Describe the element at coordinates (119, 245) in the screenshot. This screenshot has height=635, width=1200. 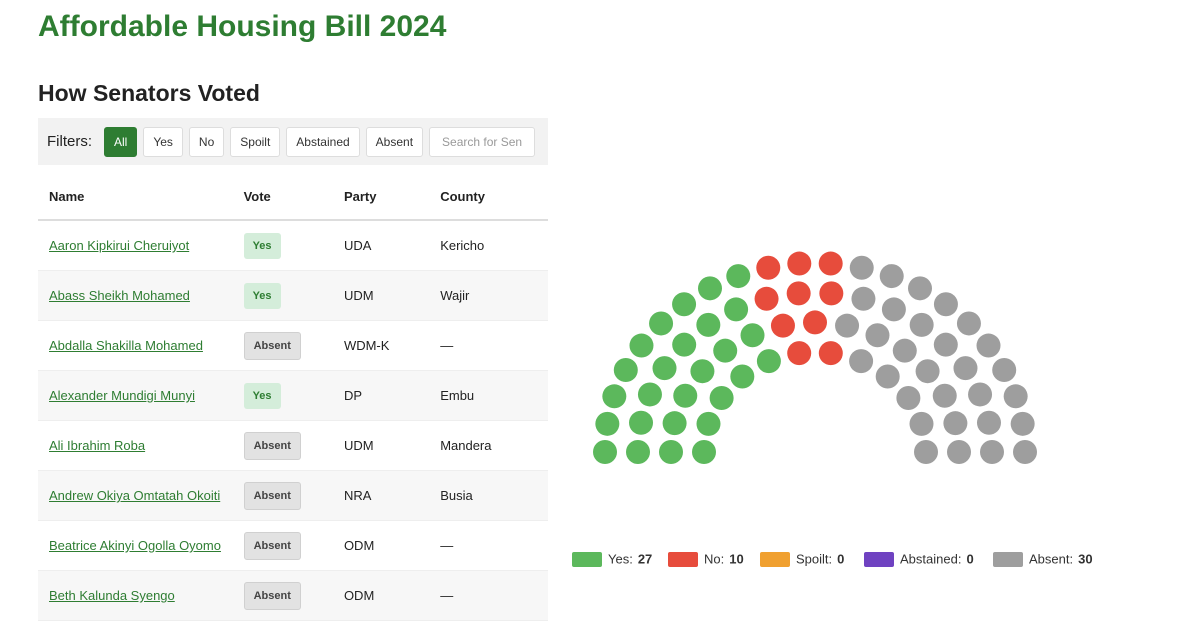
I see `senator-link: Aaron Kipkirui Cheruiyot` at that location.